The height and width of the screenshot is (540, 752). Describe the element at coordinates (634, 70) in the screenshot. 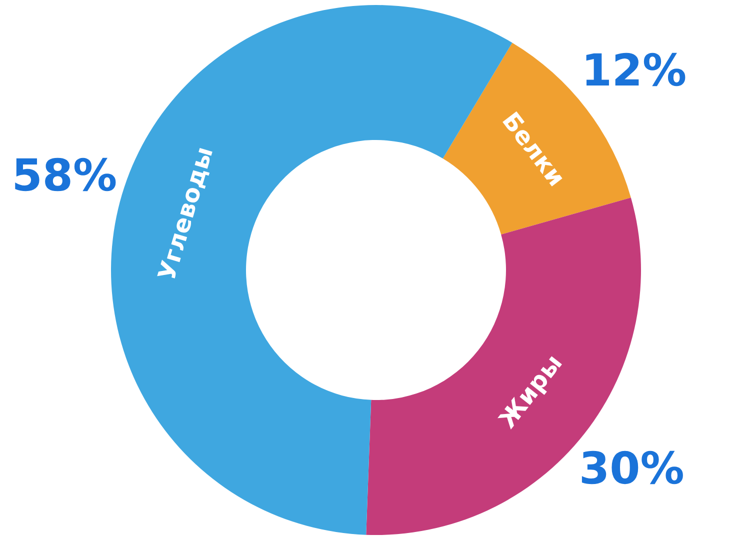

I see `data-label: 12%` at that location.